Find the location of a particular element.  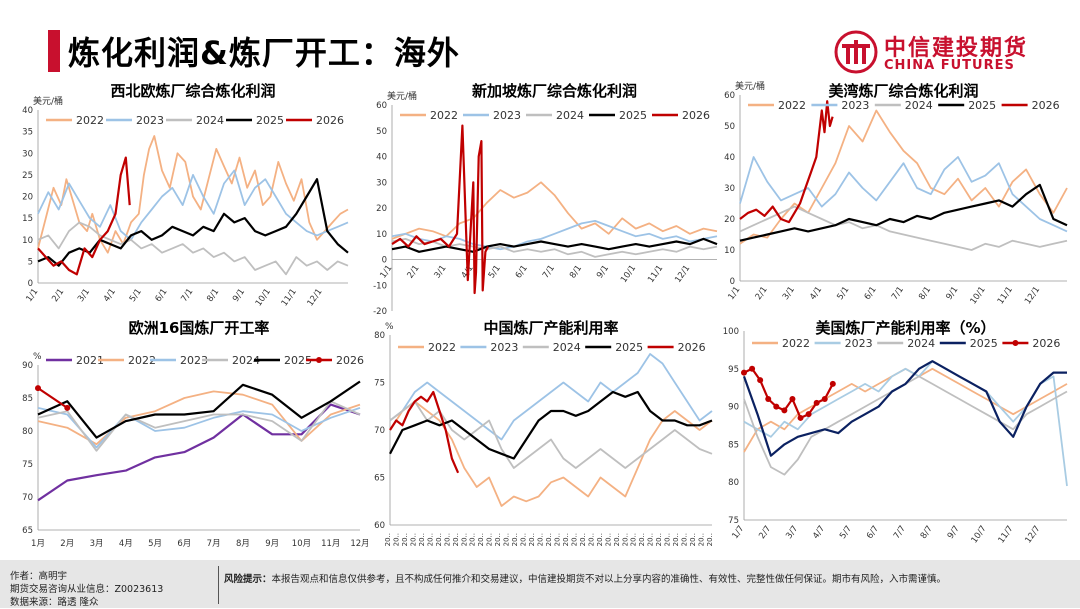

x-tick-label: 9/1 is located at coordinates (603, 271).